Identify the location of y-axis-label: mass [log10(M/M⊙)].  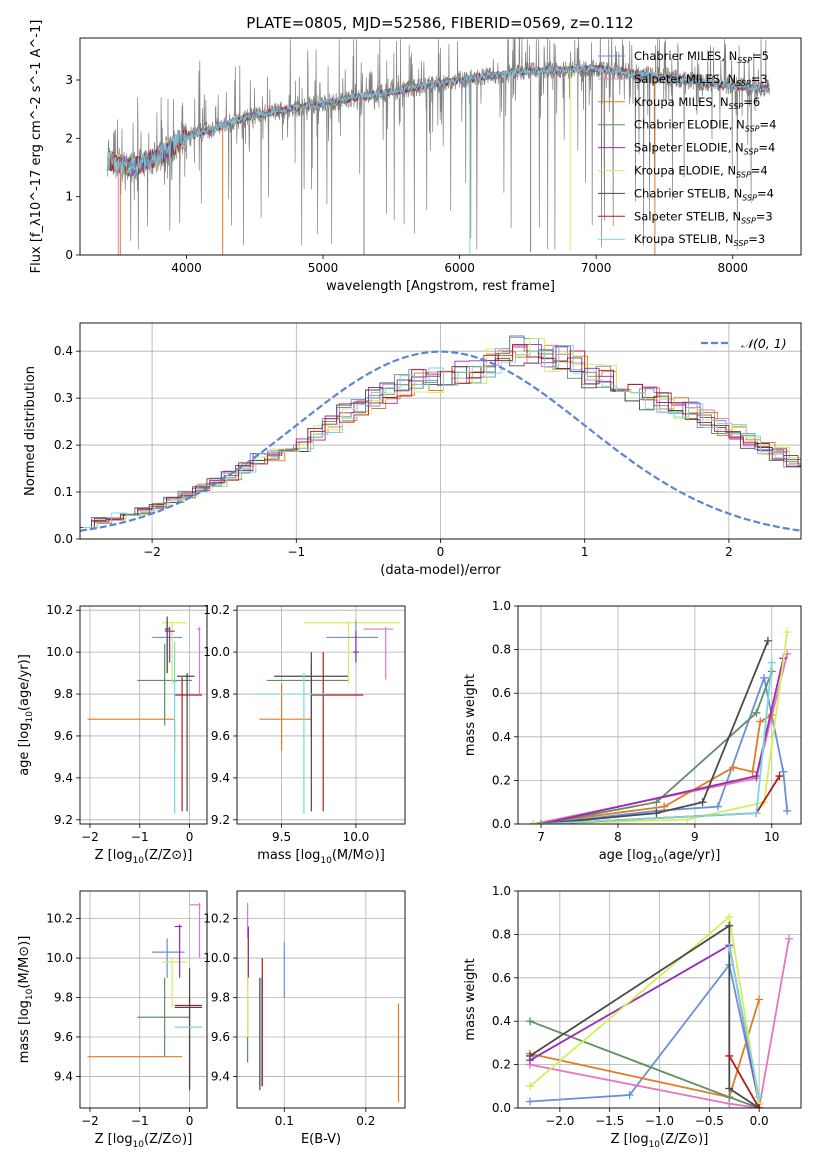
(26, 1000).